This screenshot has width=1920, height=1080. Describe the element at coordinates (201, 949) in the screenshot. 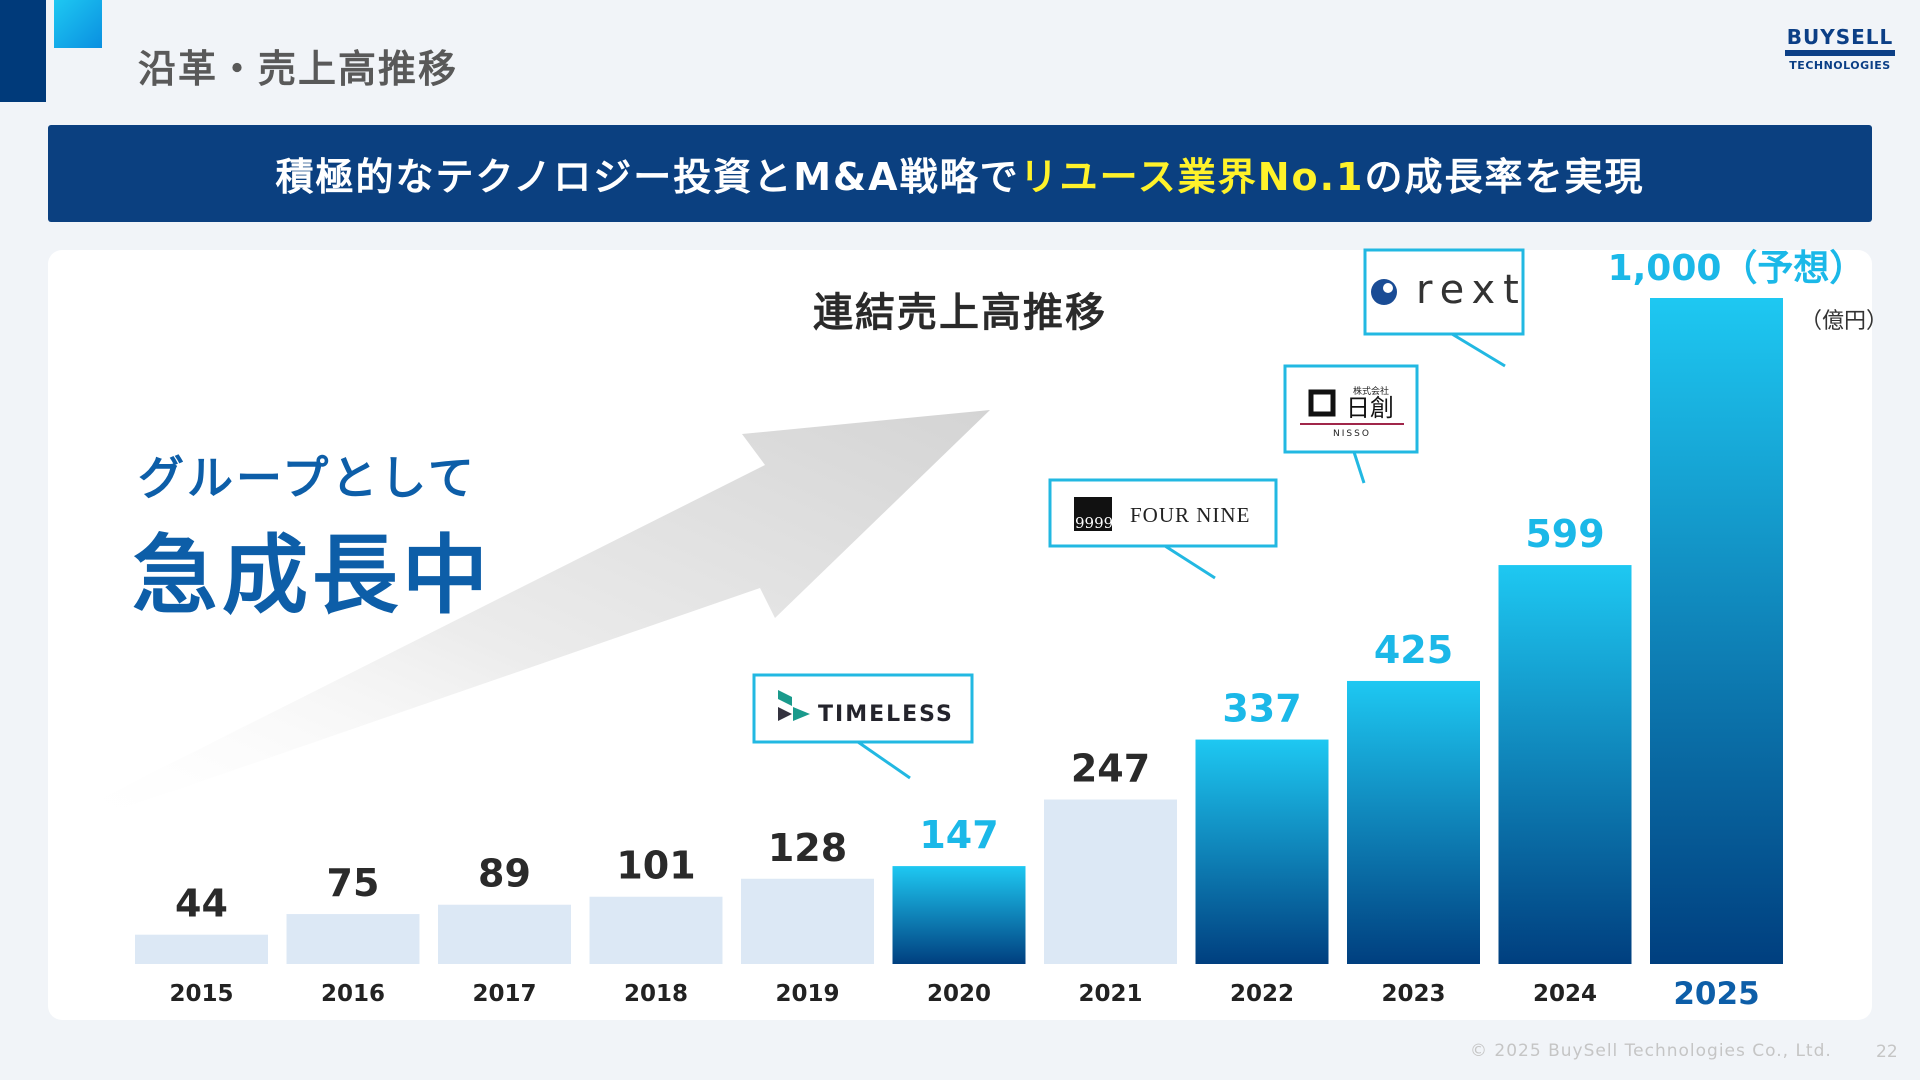

I see `bar-2015` at that location.